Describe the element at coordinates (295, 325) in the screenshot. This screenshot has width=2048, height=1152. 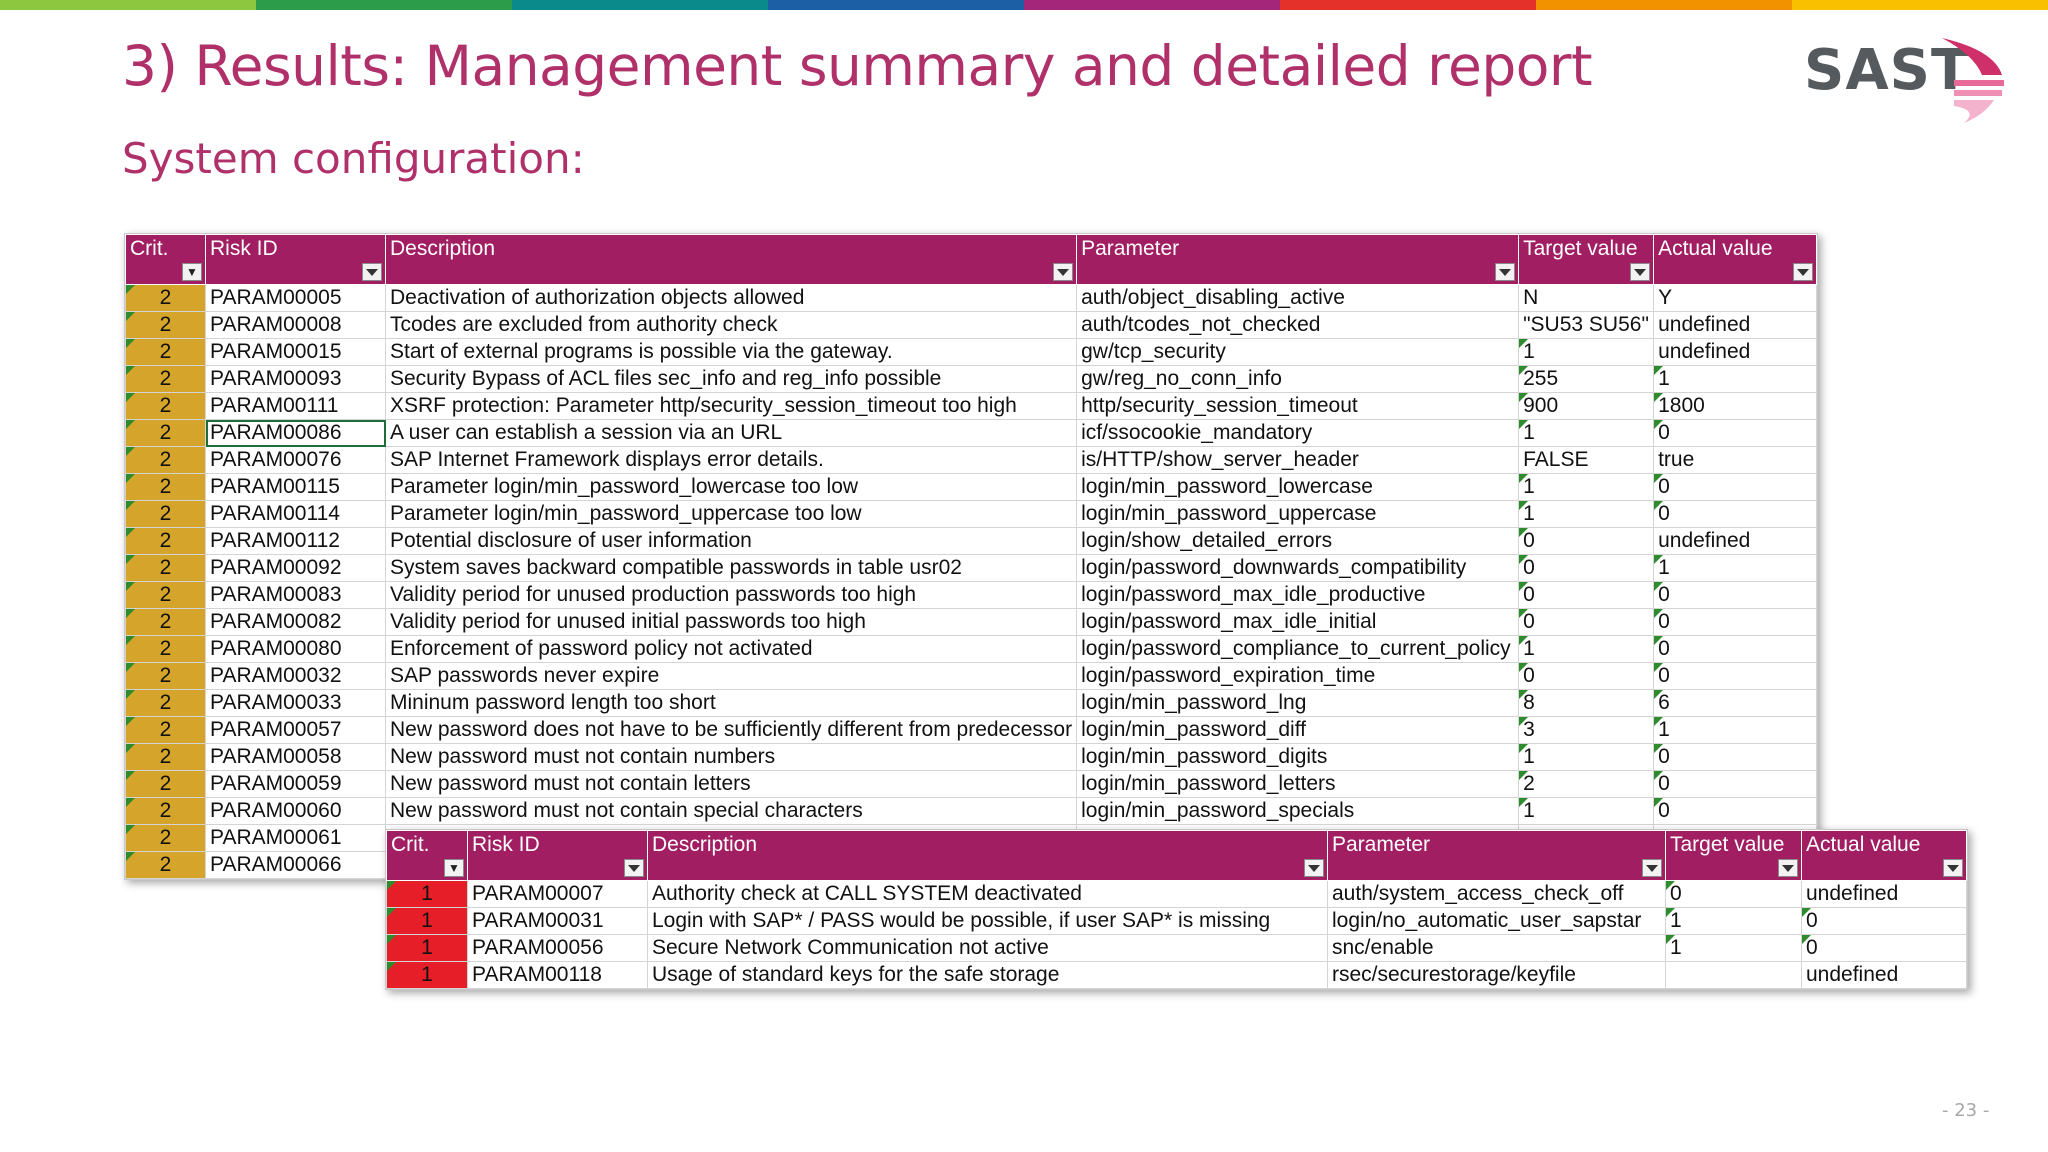
I see `cell-risk-id: PARAM00008` at that location.